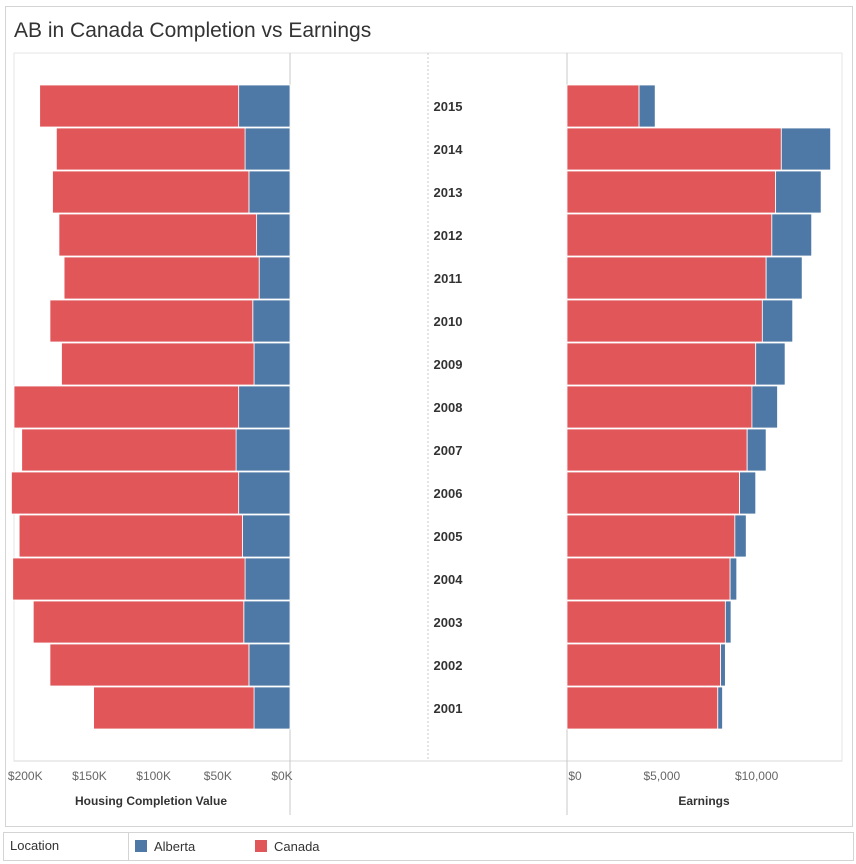  What do you see at coordinates (269, 192) in the screenshot?
I see `completion-bar-alberta-2013` at bounding box center [269, 192].